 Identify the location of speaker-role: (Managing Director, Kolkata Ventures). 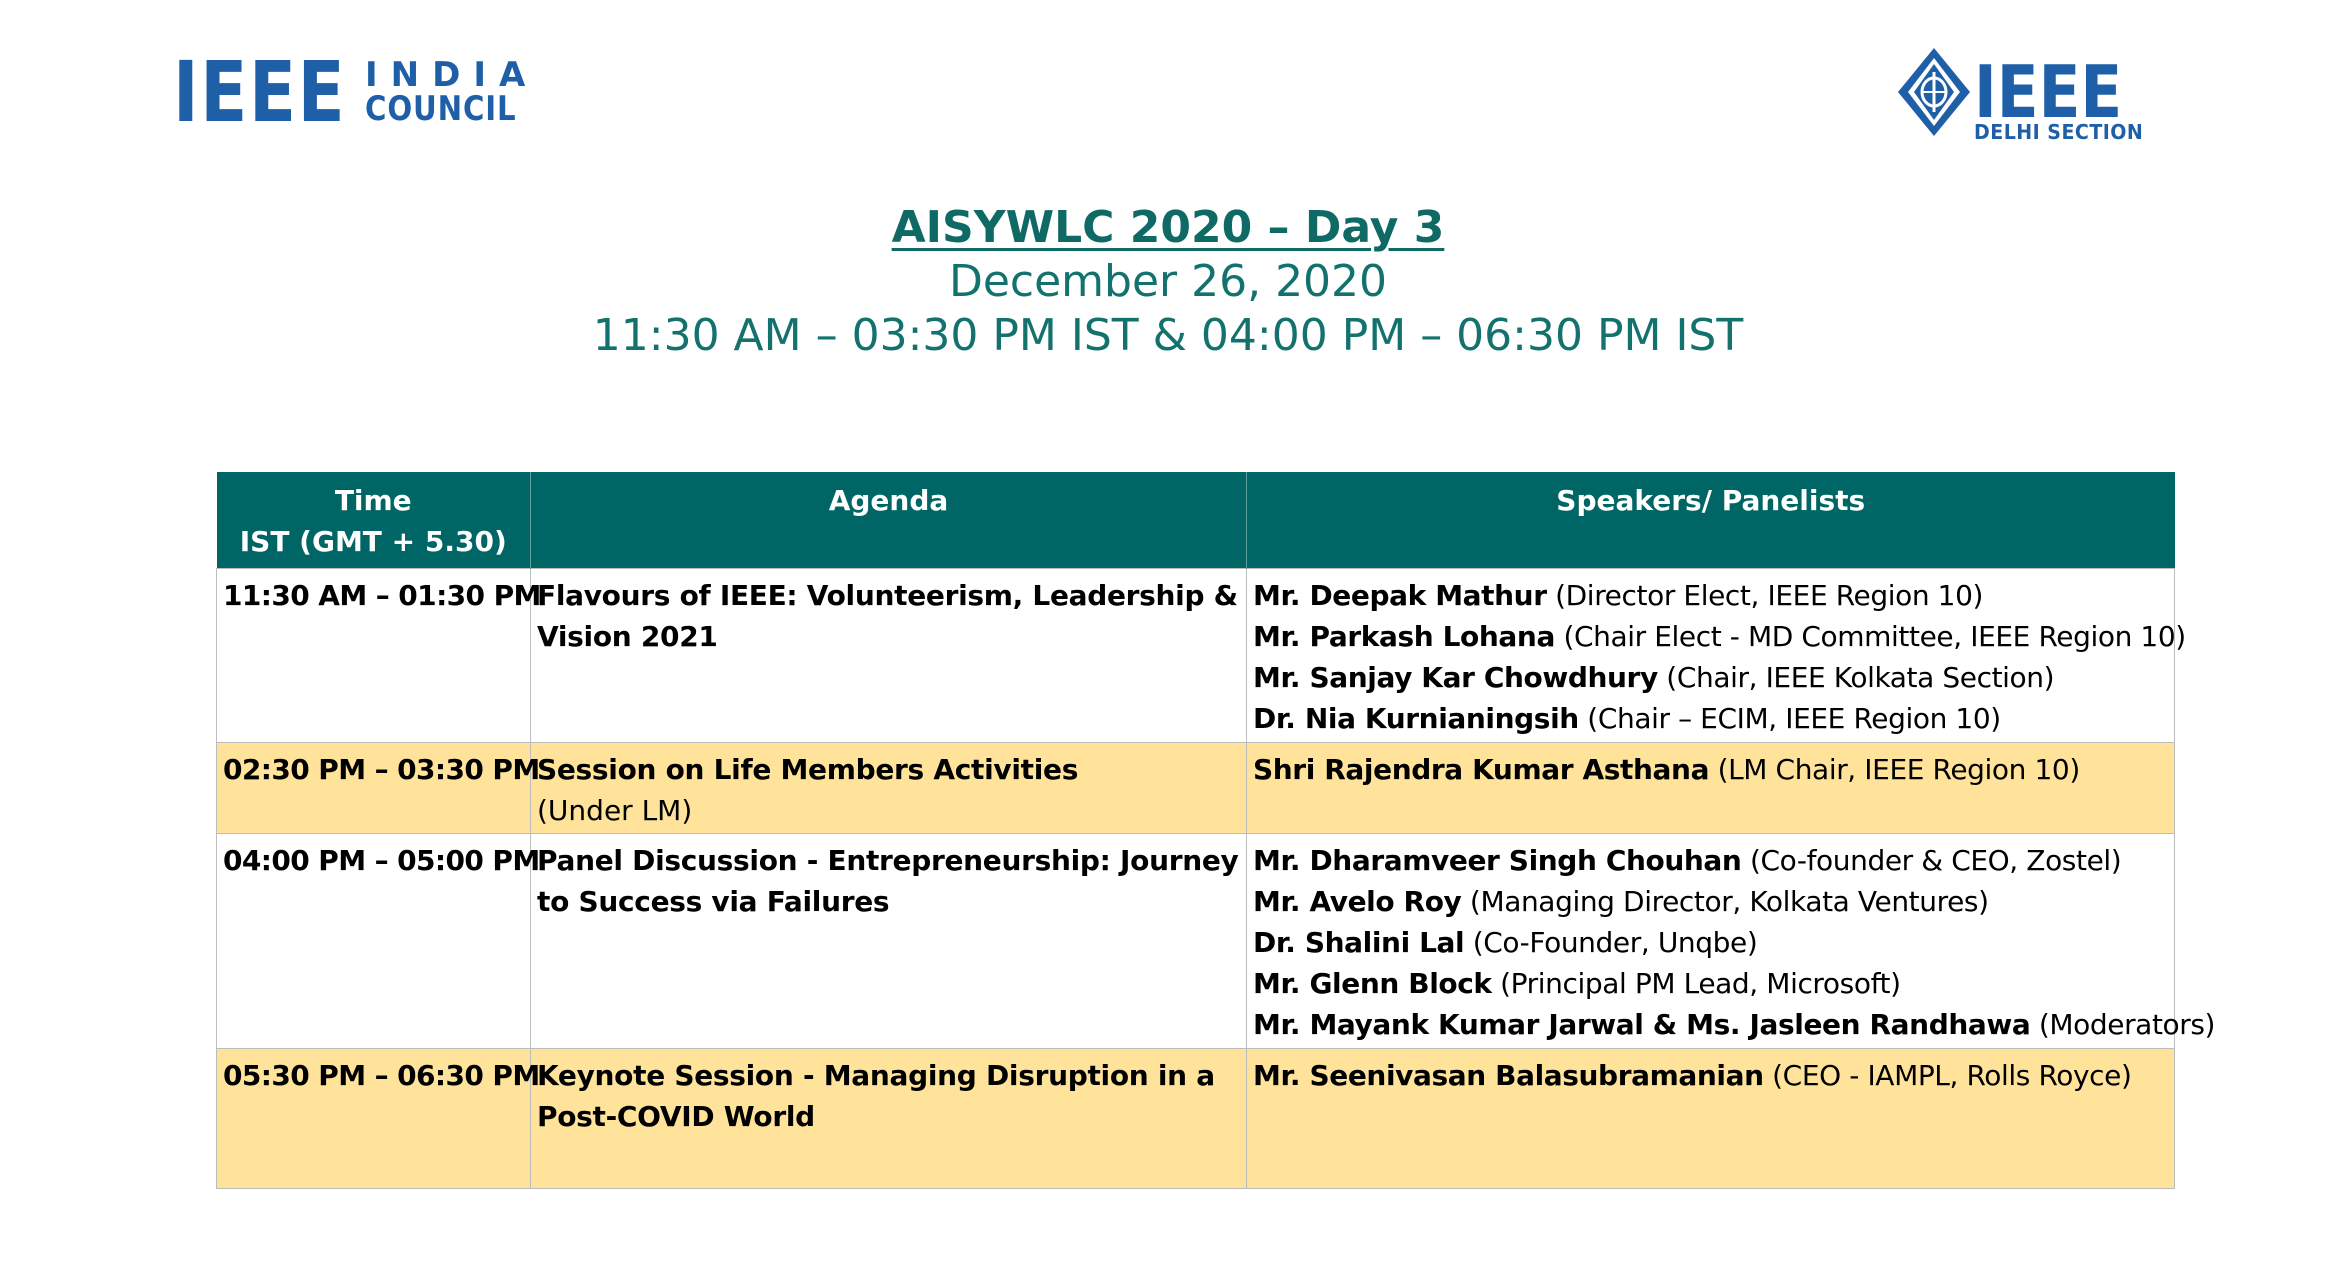
(1725, 901).